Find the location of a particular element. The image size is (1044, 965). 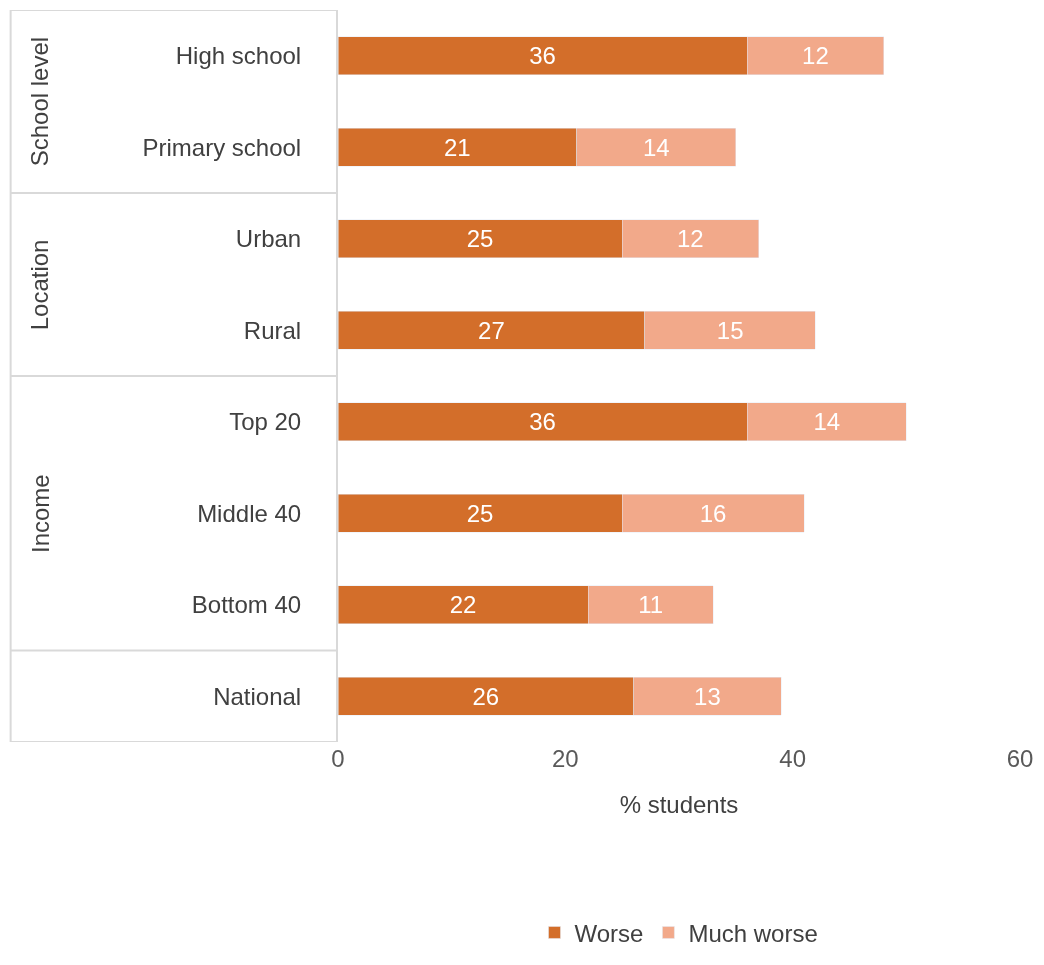

data-label: 15 is located at coordinates (730, 330).